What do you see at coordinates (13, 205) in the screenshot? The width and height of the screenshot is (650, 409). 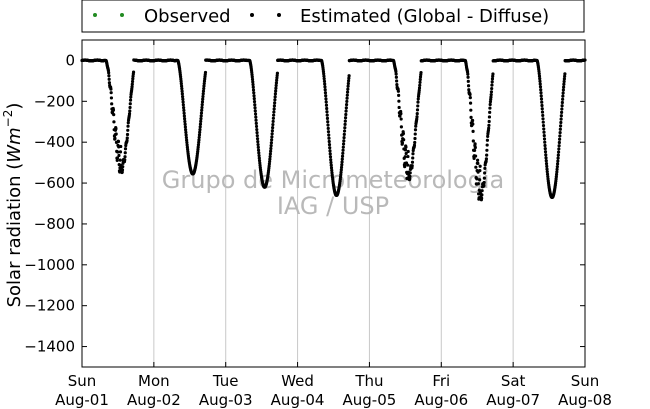 I see `y-axis-label: Solar radiation (Wm−2)` at bounding box center [13, 205].